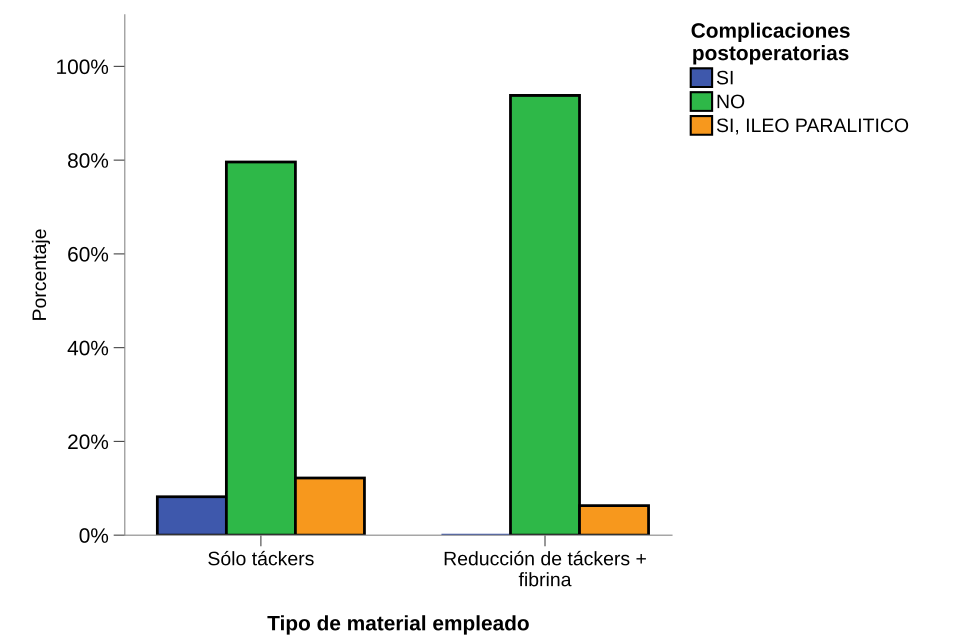 The image size is (960, 644). Describe the element at coordinates (88, 442) in the screenshot. I see `y-tick-label: 20%` at that location.